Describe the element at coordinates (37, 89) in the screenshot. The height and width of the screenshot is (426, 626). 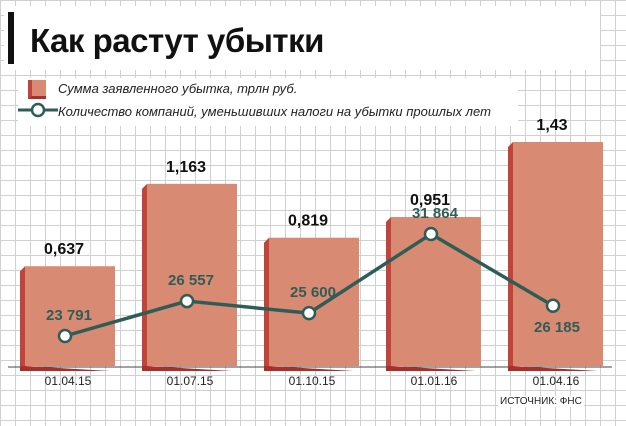
I see `legend-bar-swatch` at that location.